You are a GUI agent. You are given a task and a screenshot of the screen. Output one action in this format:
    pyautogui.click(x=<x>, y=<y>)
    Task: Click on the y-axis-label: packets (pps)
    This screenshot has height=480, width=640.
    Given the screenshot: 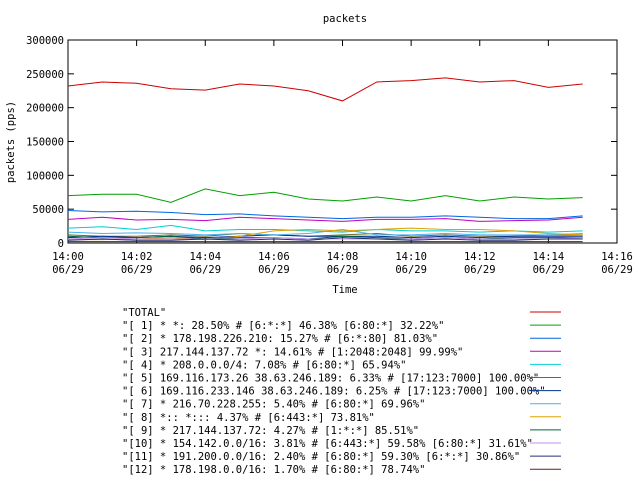 What is the action you would take?
    pyautogui.click(x=11, y=142)
    